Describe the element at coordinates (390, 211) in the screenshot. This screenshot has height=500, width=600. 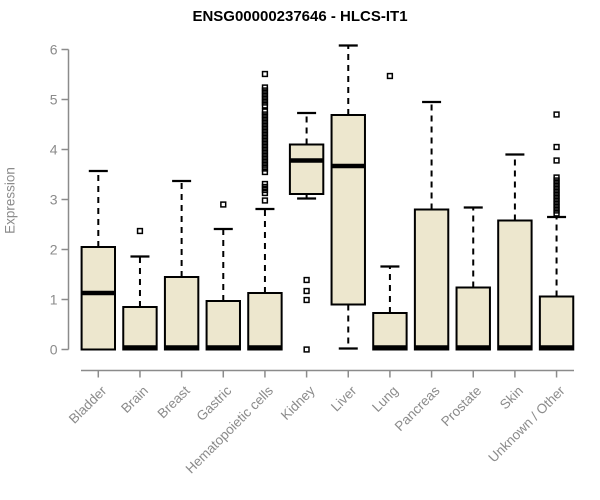
I see `box-lung` at that location.